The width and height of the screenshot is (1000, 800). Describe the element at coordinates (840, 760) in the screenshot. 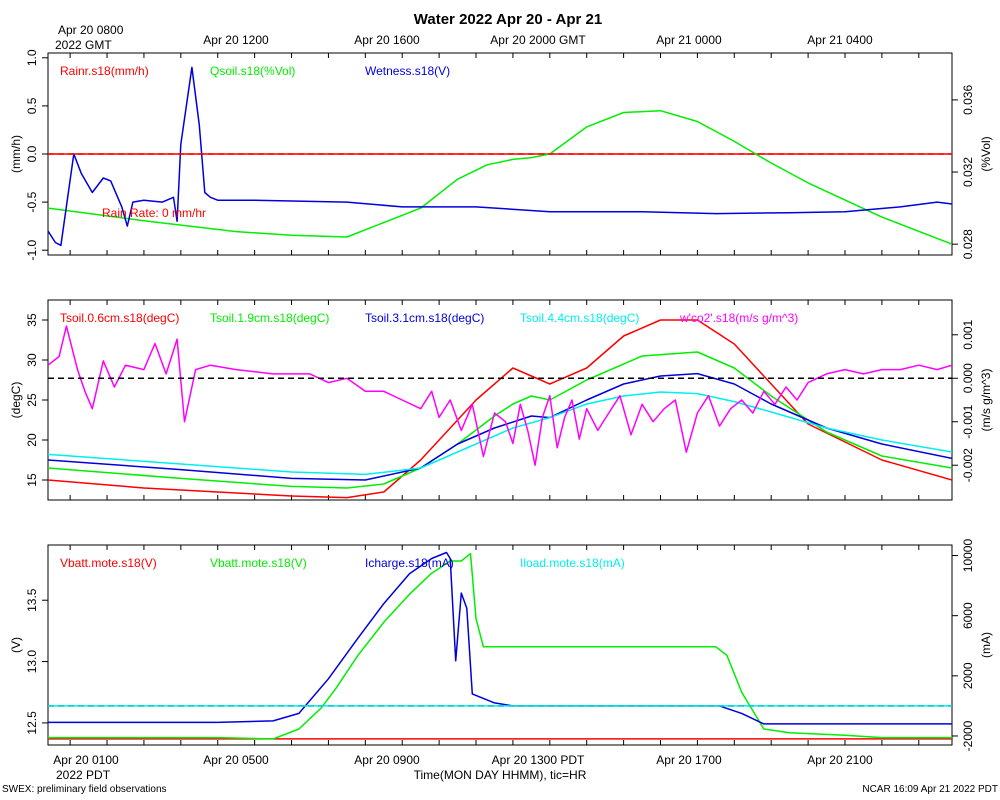

I see `bottom-axis-label: Apr 20 2100` at that location.